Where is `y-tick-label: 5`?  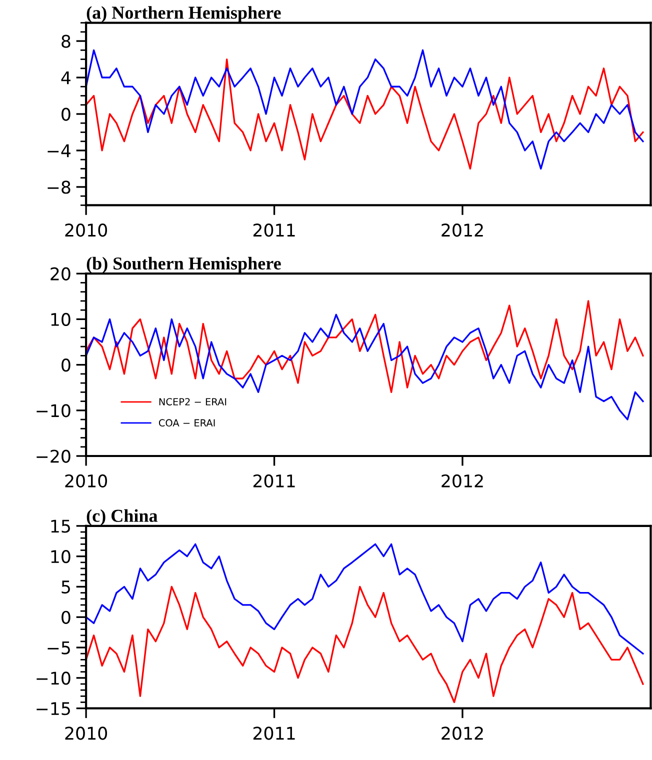 y-tick-label: 5 is located at coordinates (66, 587).